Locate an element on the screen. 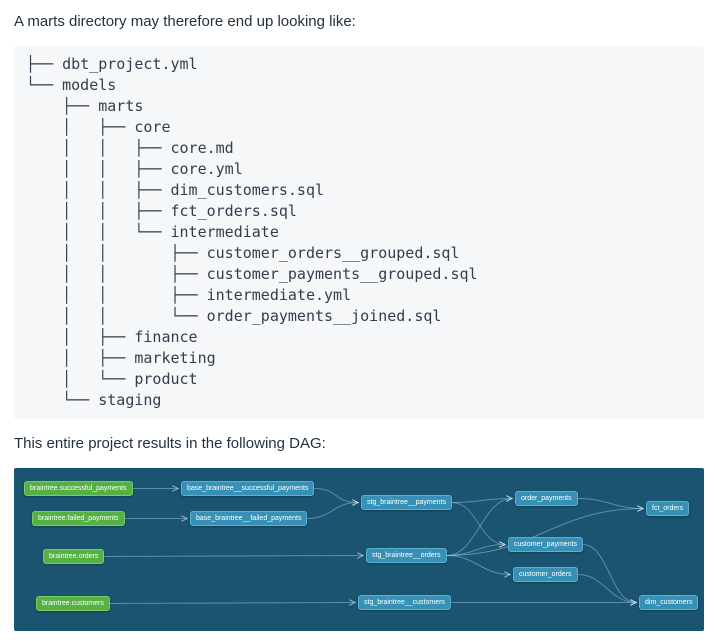 The height and width of the screenshot is (641, 715). dag-node-dim-customers: dim_customers is located at coordinates (669, 602).